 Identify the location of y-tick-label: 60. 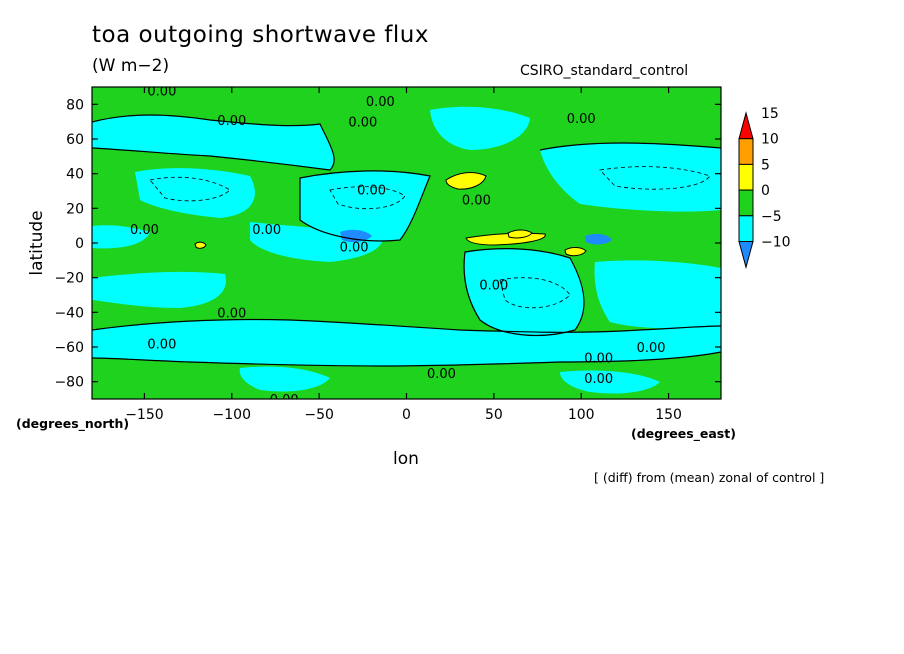
(75, 140).